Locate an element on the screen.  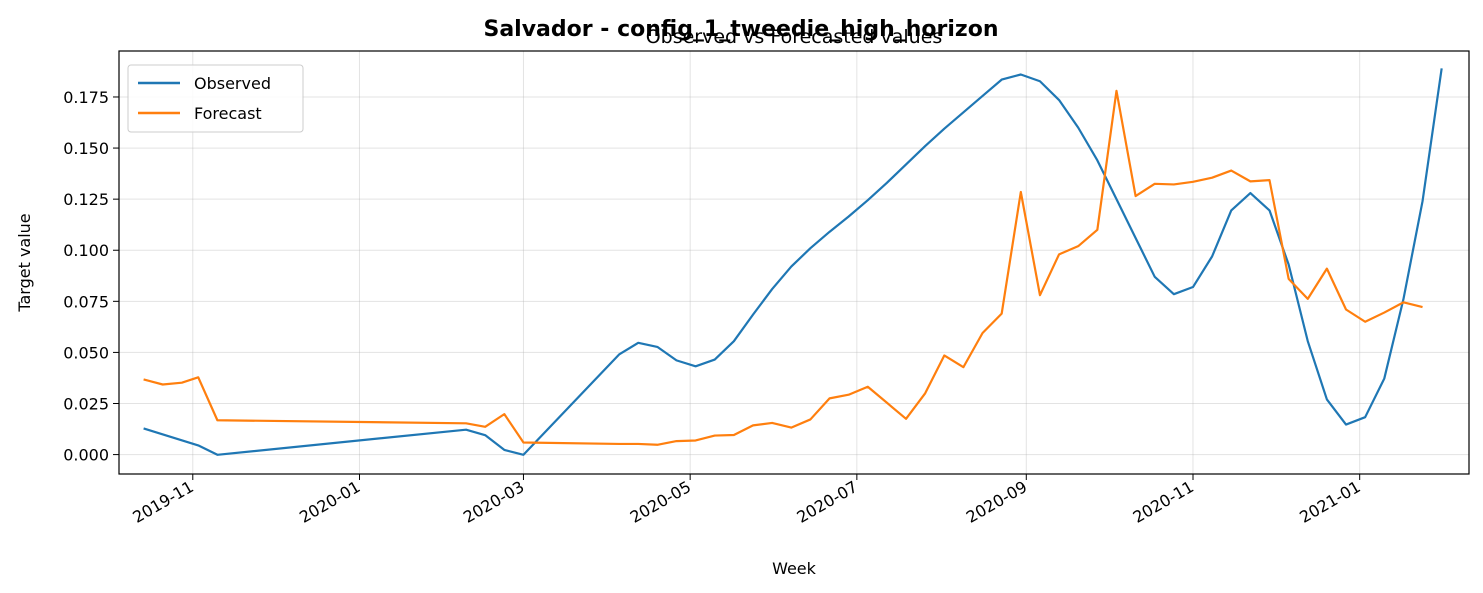
y-tick-label: 0.000 is located at coordinates (86, 455).